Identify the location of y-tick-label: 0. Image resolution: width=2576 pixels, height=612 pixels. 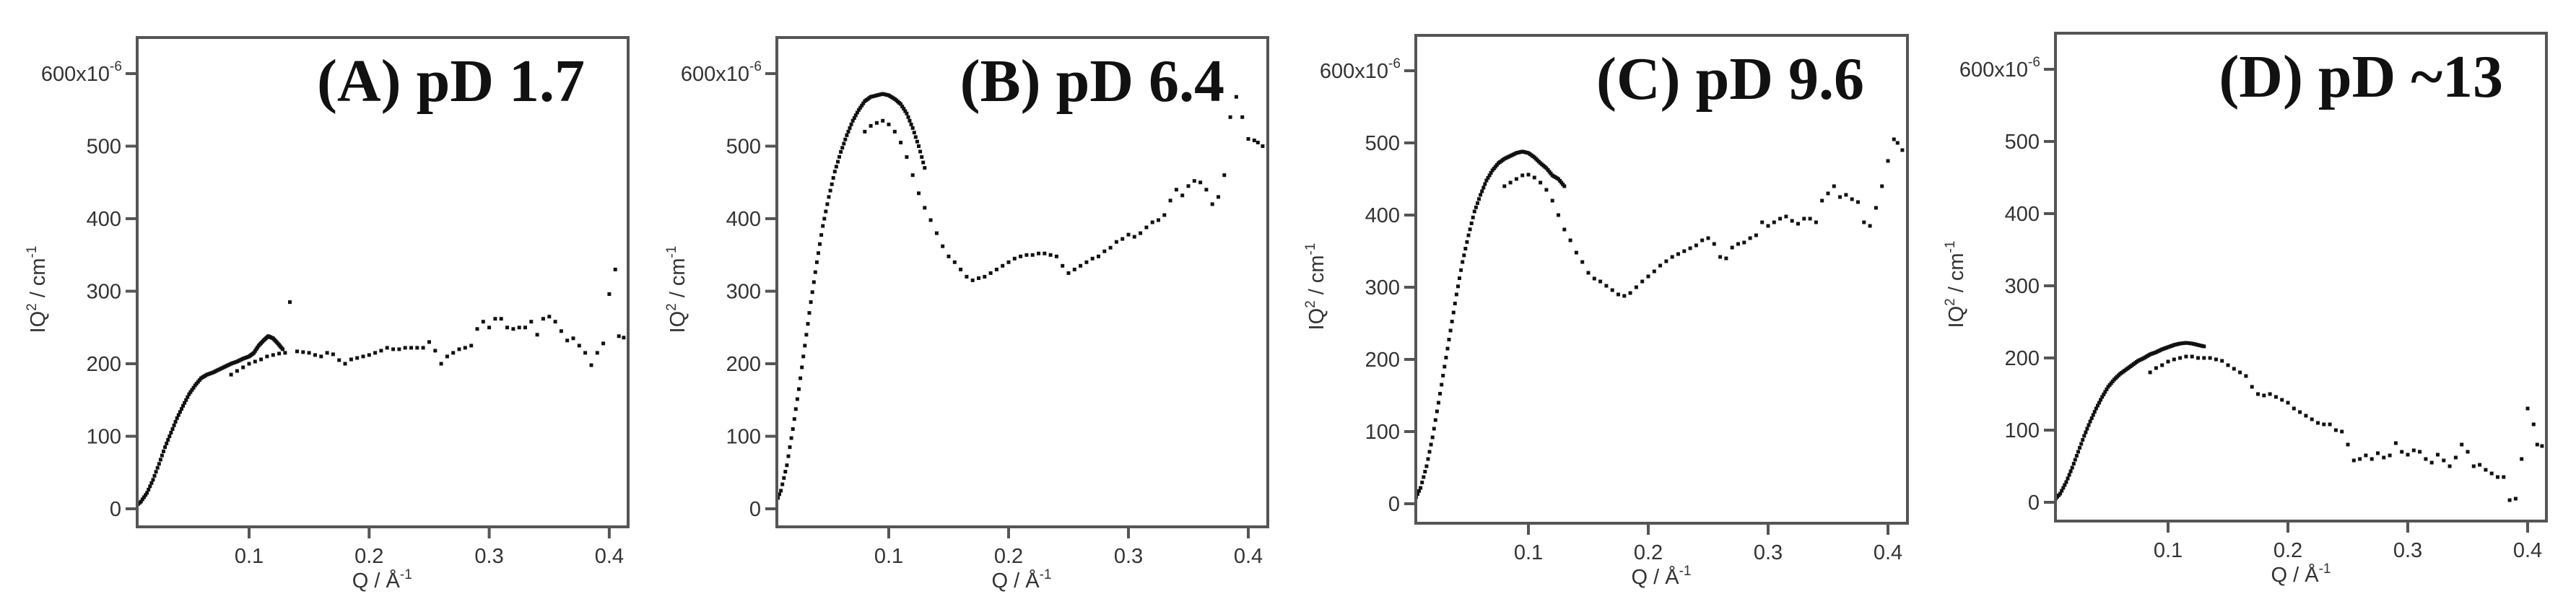
(1394, 504).